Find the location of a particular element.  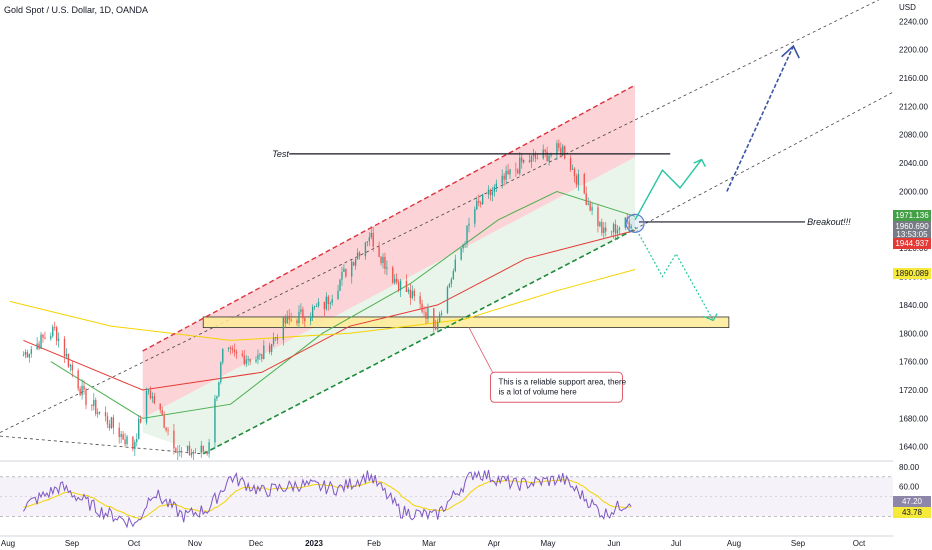

rsi-signal-line is located at coordinates (327, 499).